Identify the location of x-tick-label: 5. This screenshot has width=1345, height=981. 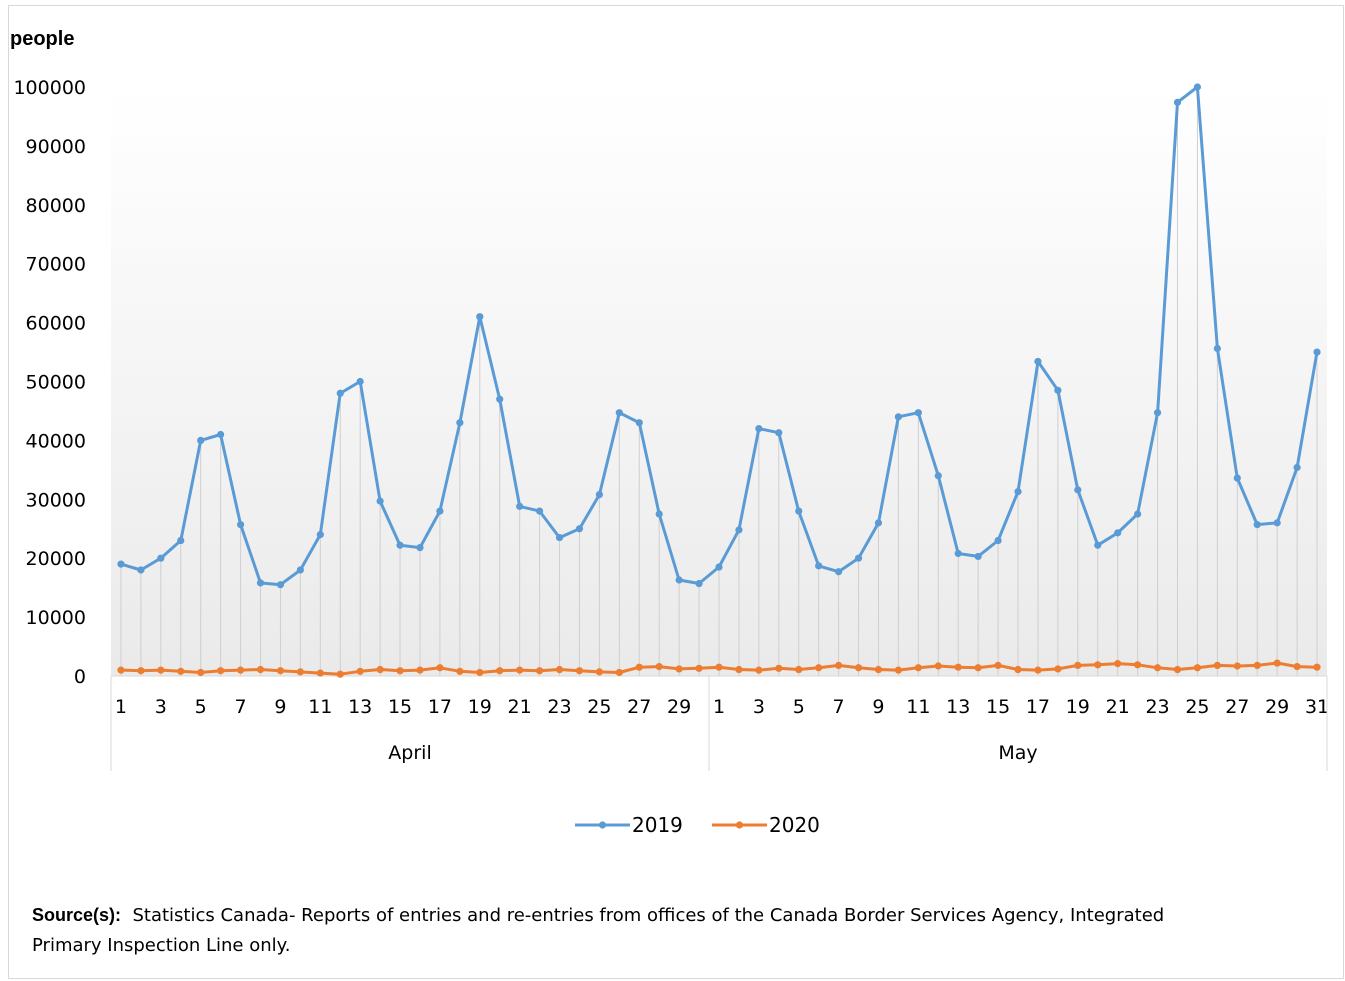
(799, 707).